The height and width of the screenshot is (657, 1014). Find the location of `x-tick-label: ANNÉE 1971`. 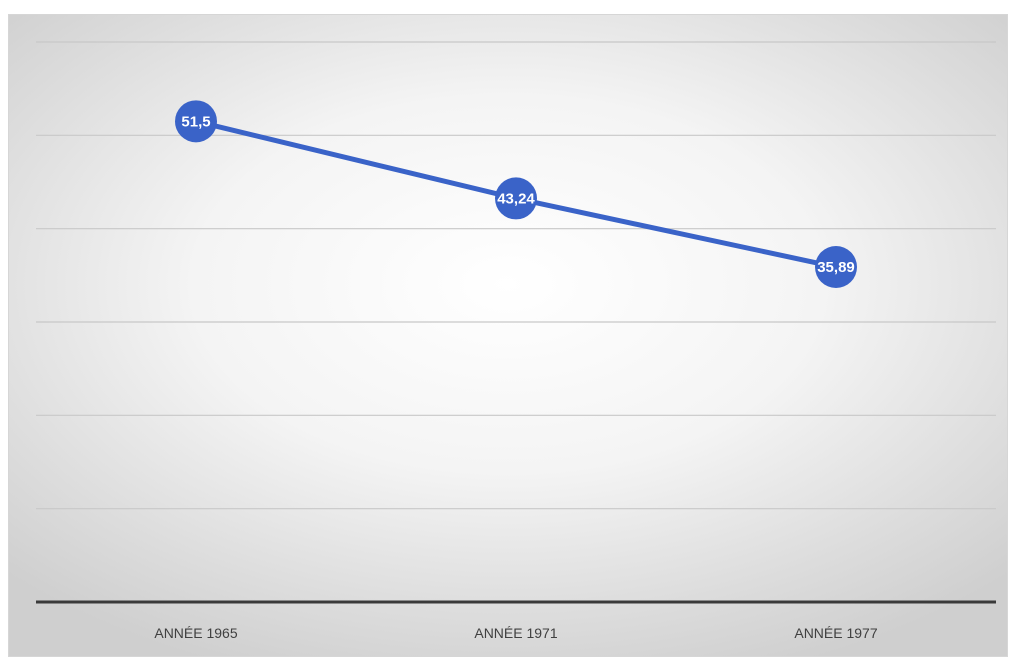

x-tick-label: ANNÉE 1971 is located at coordinates (515, 633).